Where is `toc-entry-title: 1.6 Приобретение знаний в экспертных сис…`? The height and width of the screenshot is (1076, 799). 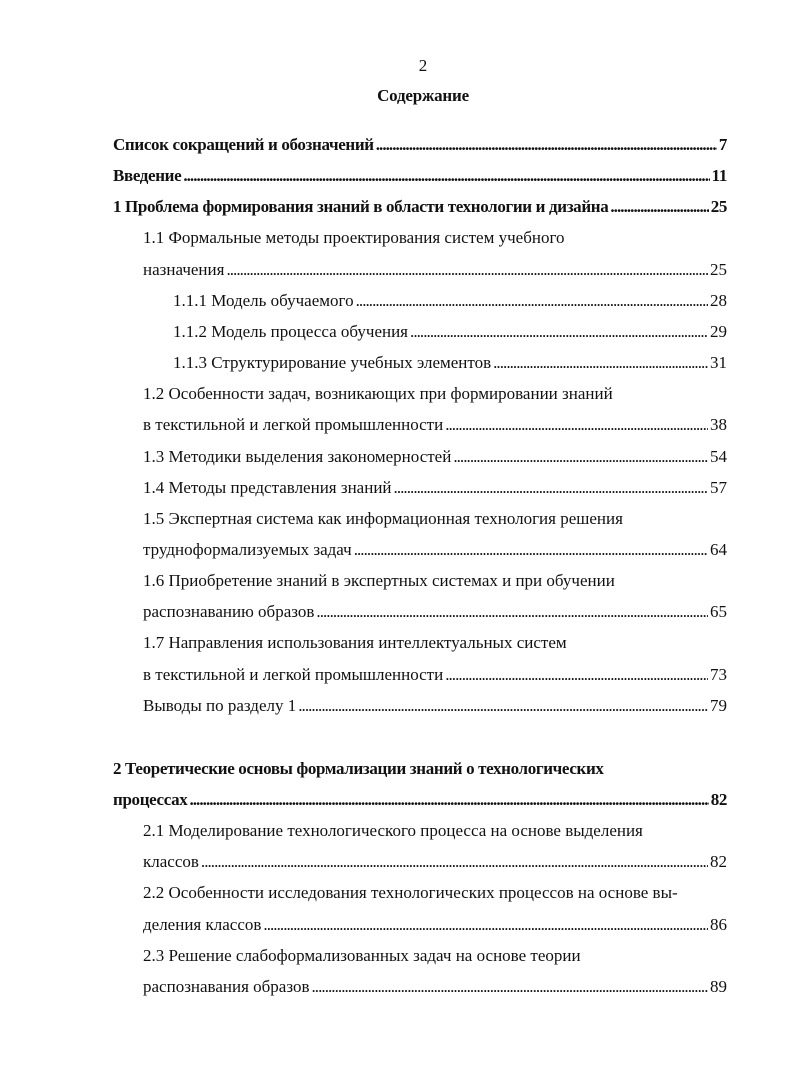
toc-entry-title: 1.6 Приобретение знаний в экспертных сис… is located at coordinates (379, 581).